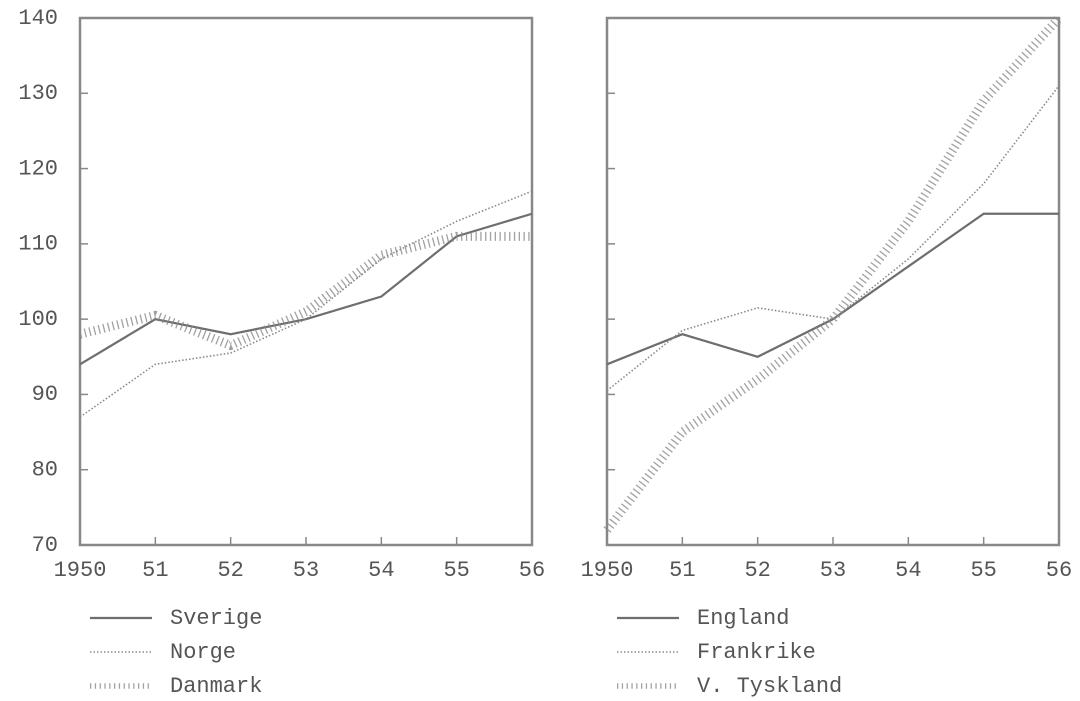  I want to click on y-tick-label: 80, so click(45, 470).